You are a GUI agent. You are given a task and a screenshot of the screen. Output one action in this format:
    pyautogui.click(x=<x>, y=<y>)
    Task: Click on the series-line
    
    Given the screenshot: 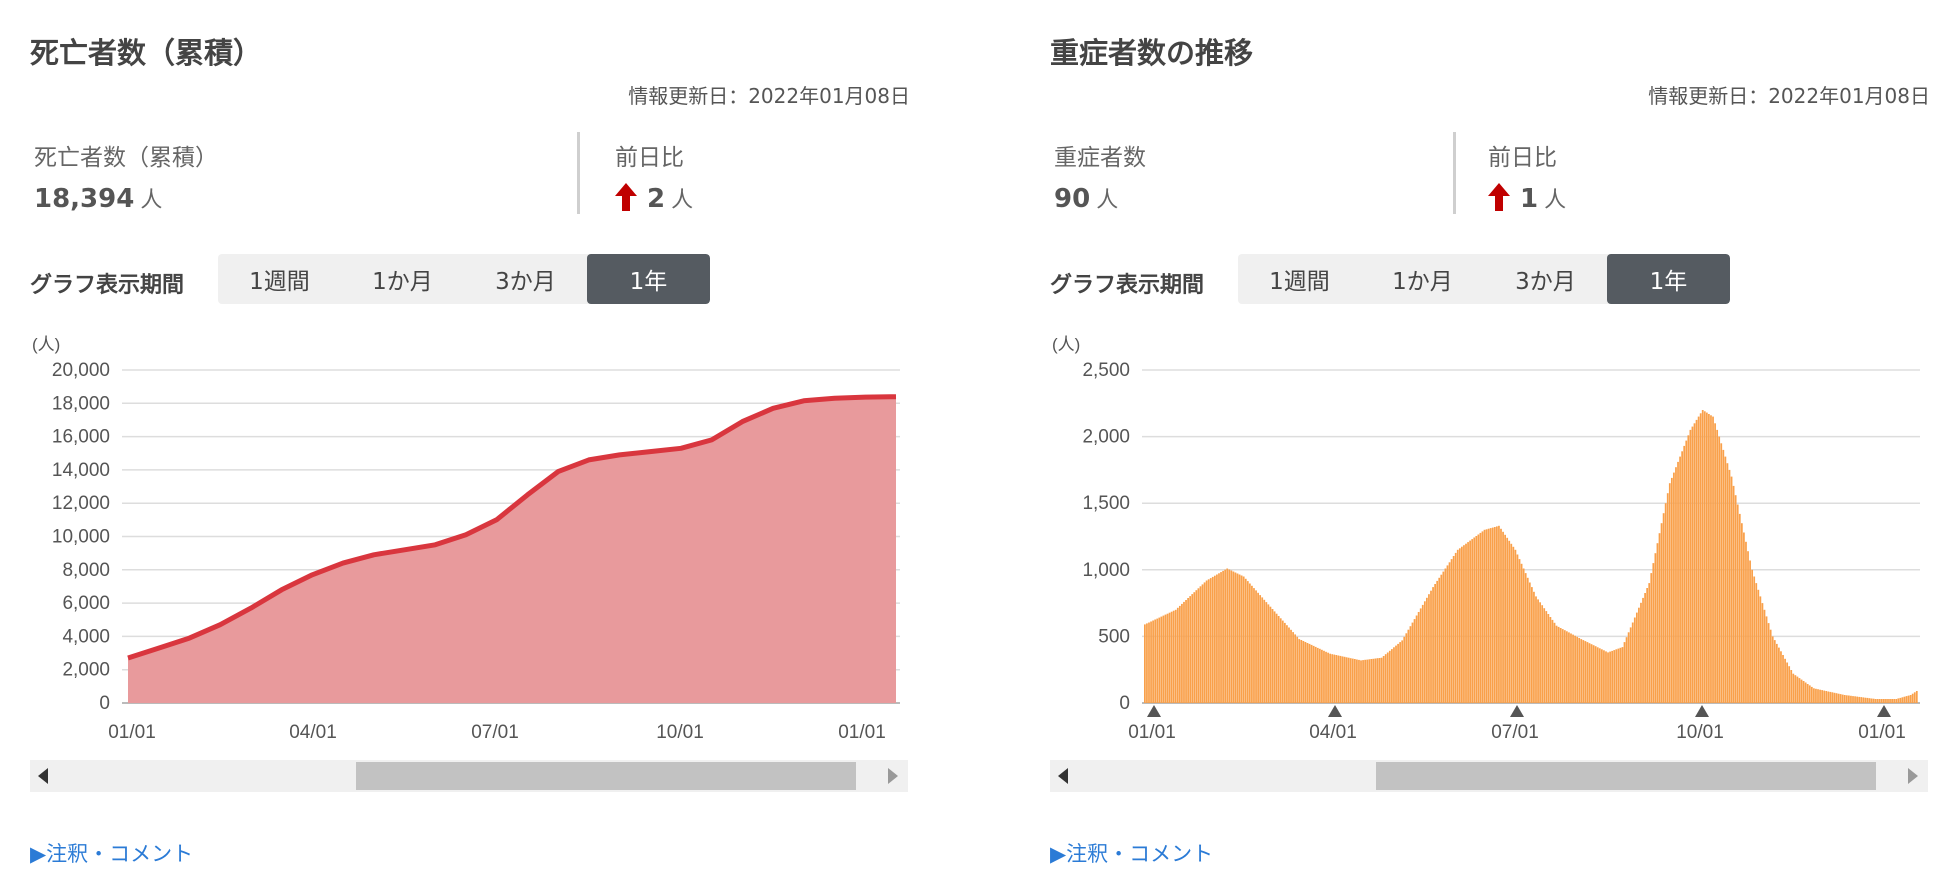 What is the action you would take?
    pyautogui.click(x=512, y=527)
    